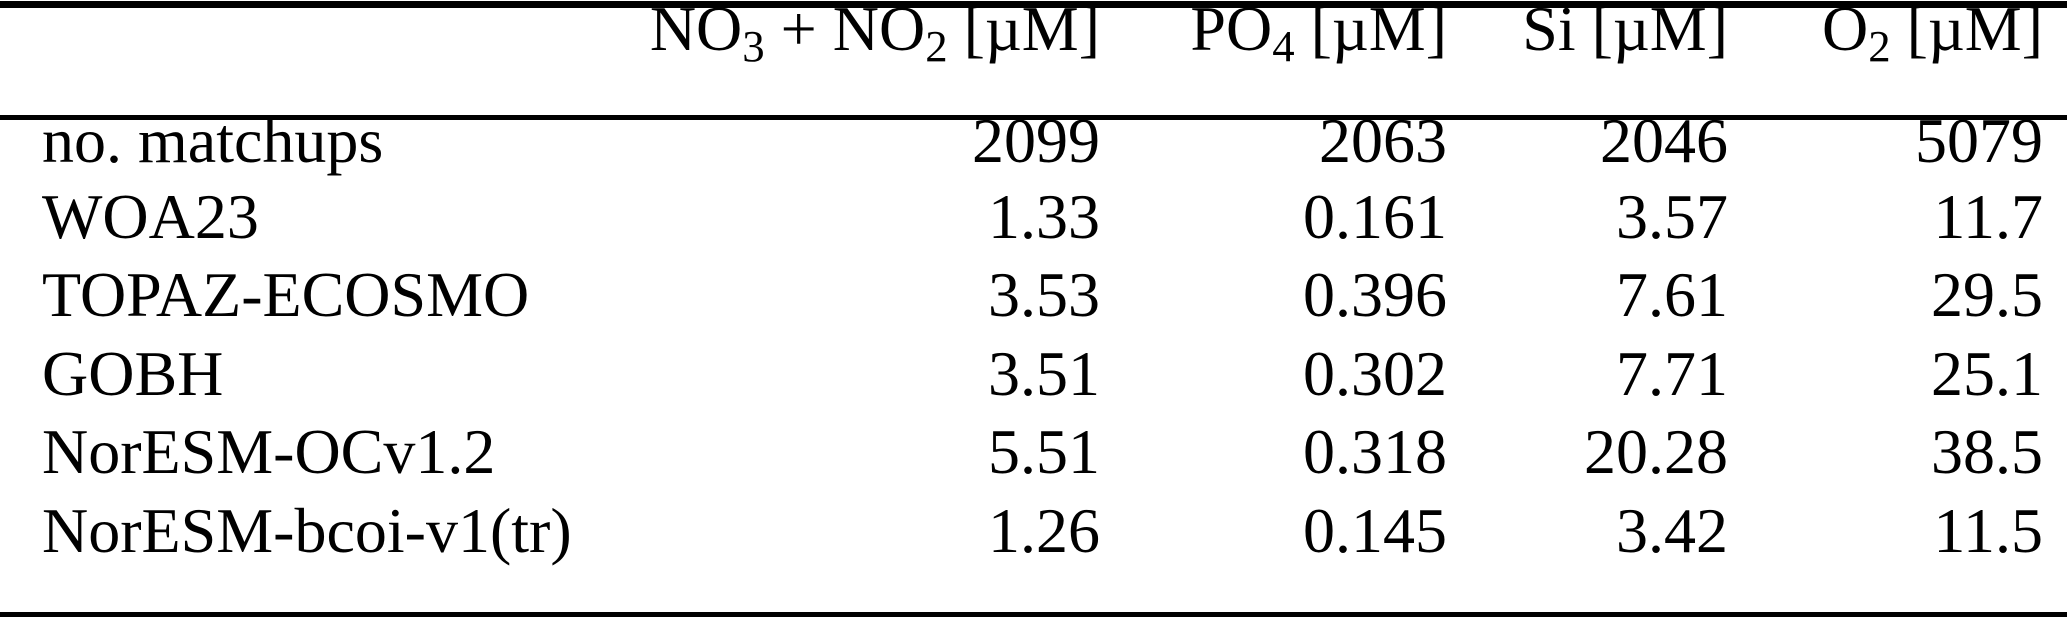 The width and height of the screenshot is (2067, 627). What do you see at coordinates (1672, 294) in the screenshot?
I see `data-cell: 7.61` at bounding box center [1672, 294].